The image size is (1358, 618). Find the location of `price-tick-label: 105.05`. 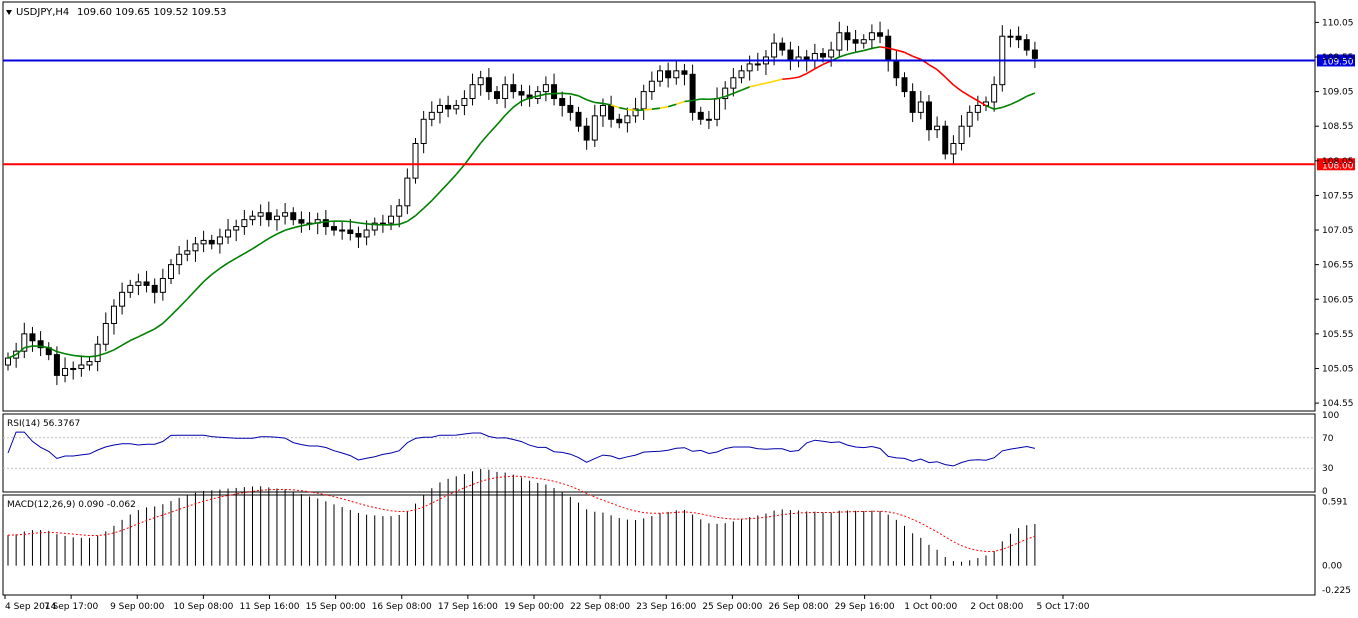

price-tick-label: 105.05 is located at coordinates (1338, 369).